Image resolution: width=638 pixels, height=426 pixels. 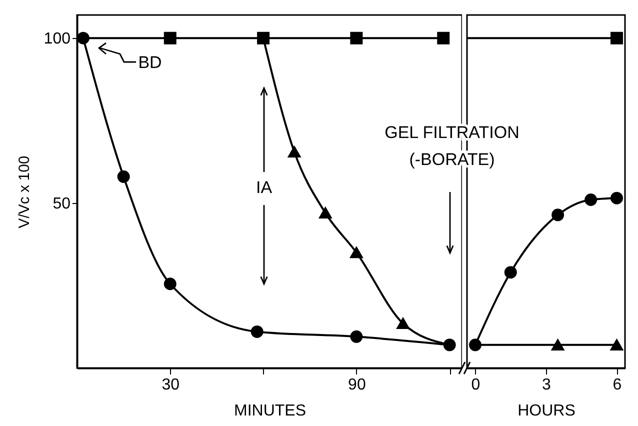 What do you see at coordinates (617, 385) in the screenshot?
I see `x-tick-label: 6` at bounding box center [617, 385].